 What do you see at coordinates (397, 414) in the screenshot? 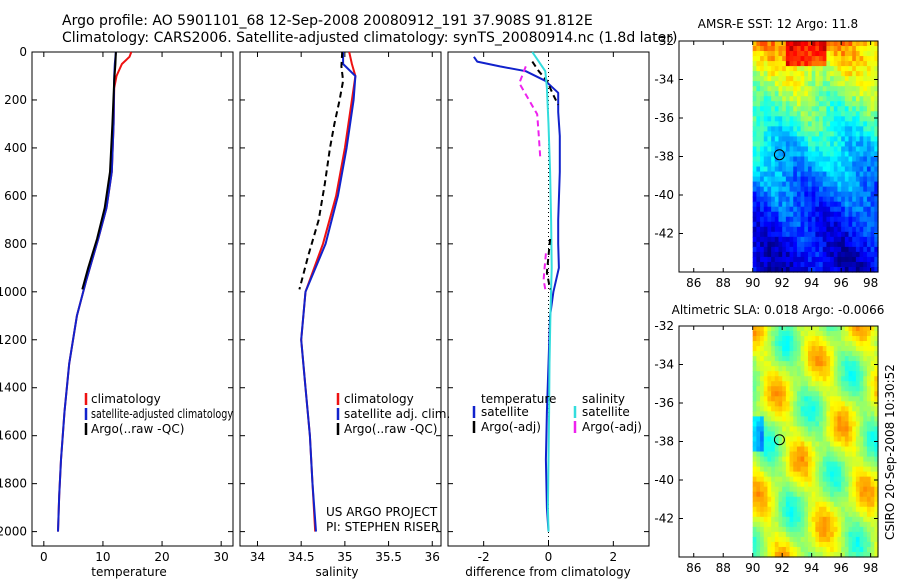
I see `legend-label-satellite-adj: satellite adj. clim.` at bounding box center [397, 414].